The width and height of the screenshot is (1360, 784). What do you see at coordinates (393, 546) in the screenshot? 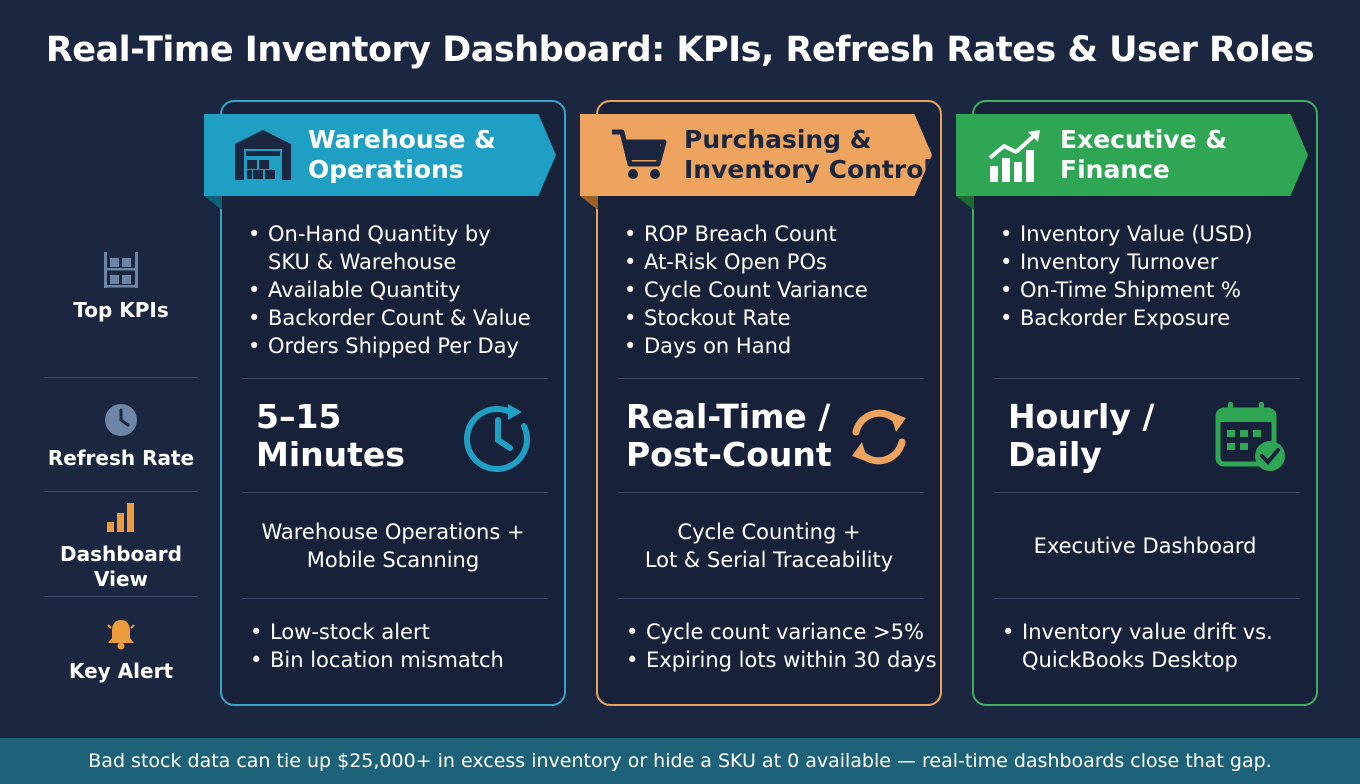
I see `dashboard-view-text: Warehouse Operations + Mobile Scanning` at bounding box center [393, 546].